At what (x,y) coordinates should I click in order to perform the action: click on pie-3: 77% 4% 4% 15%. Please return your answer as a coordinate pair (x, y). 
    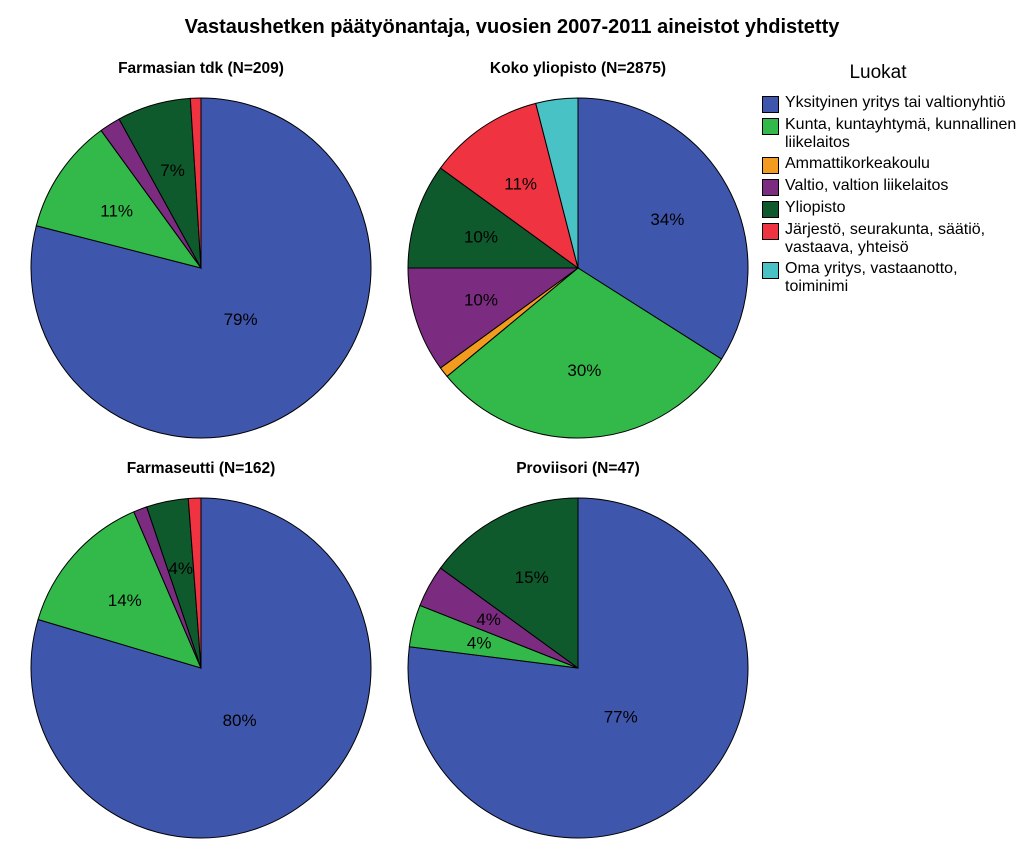
    Looking at the image, I should click on (578, 668).